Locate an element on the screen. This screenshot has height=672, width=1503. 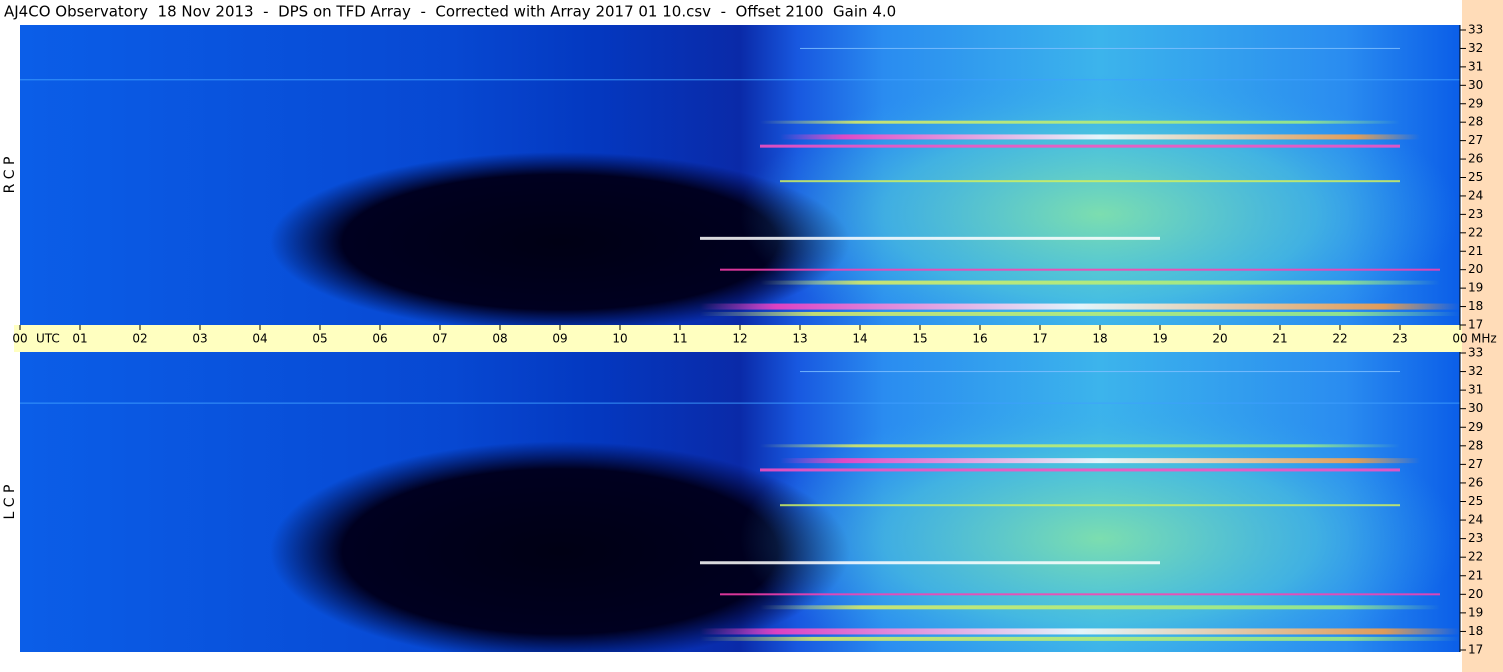
x-tick-label: 18 is located at coordinates (1099, 339).